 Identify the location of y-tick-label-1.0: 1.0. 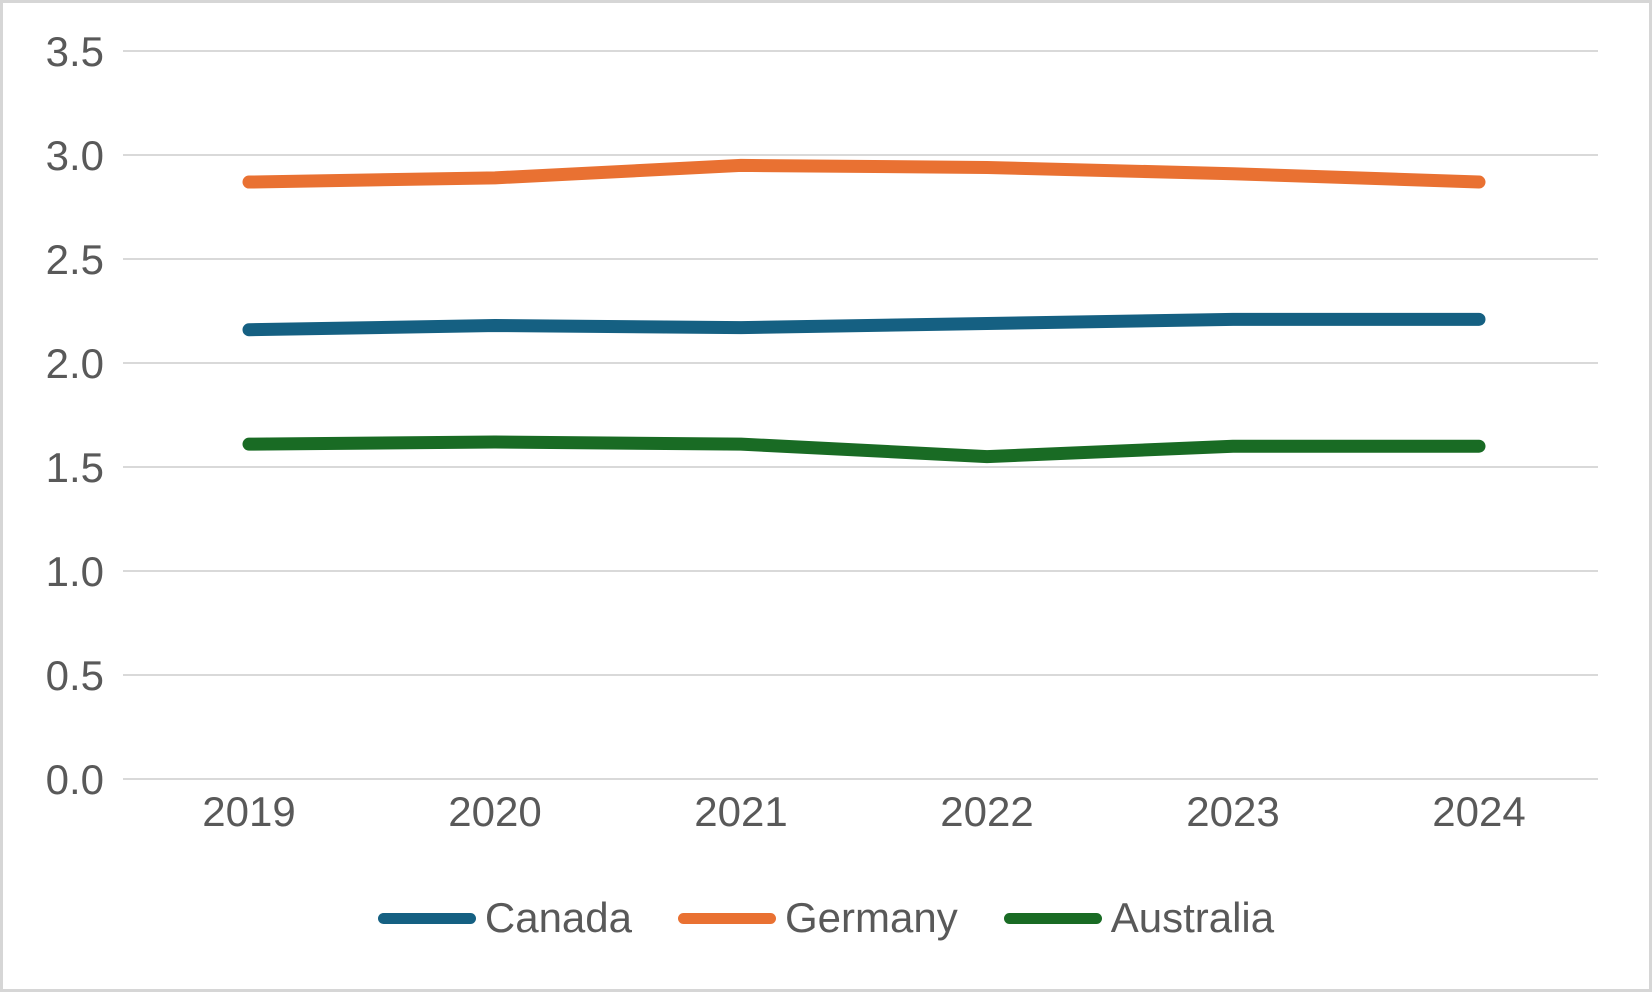
(75, 571).